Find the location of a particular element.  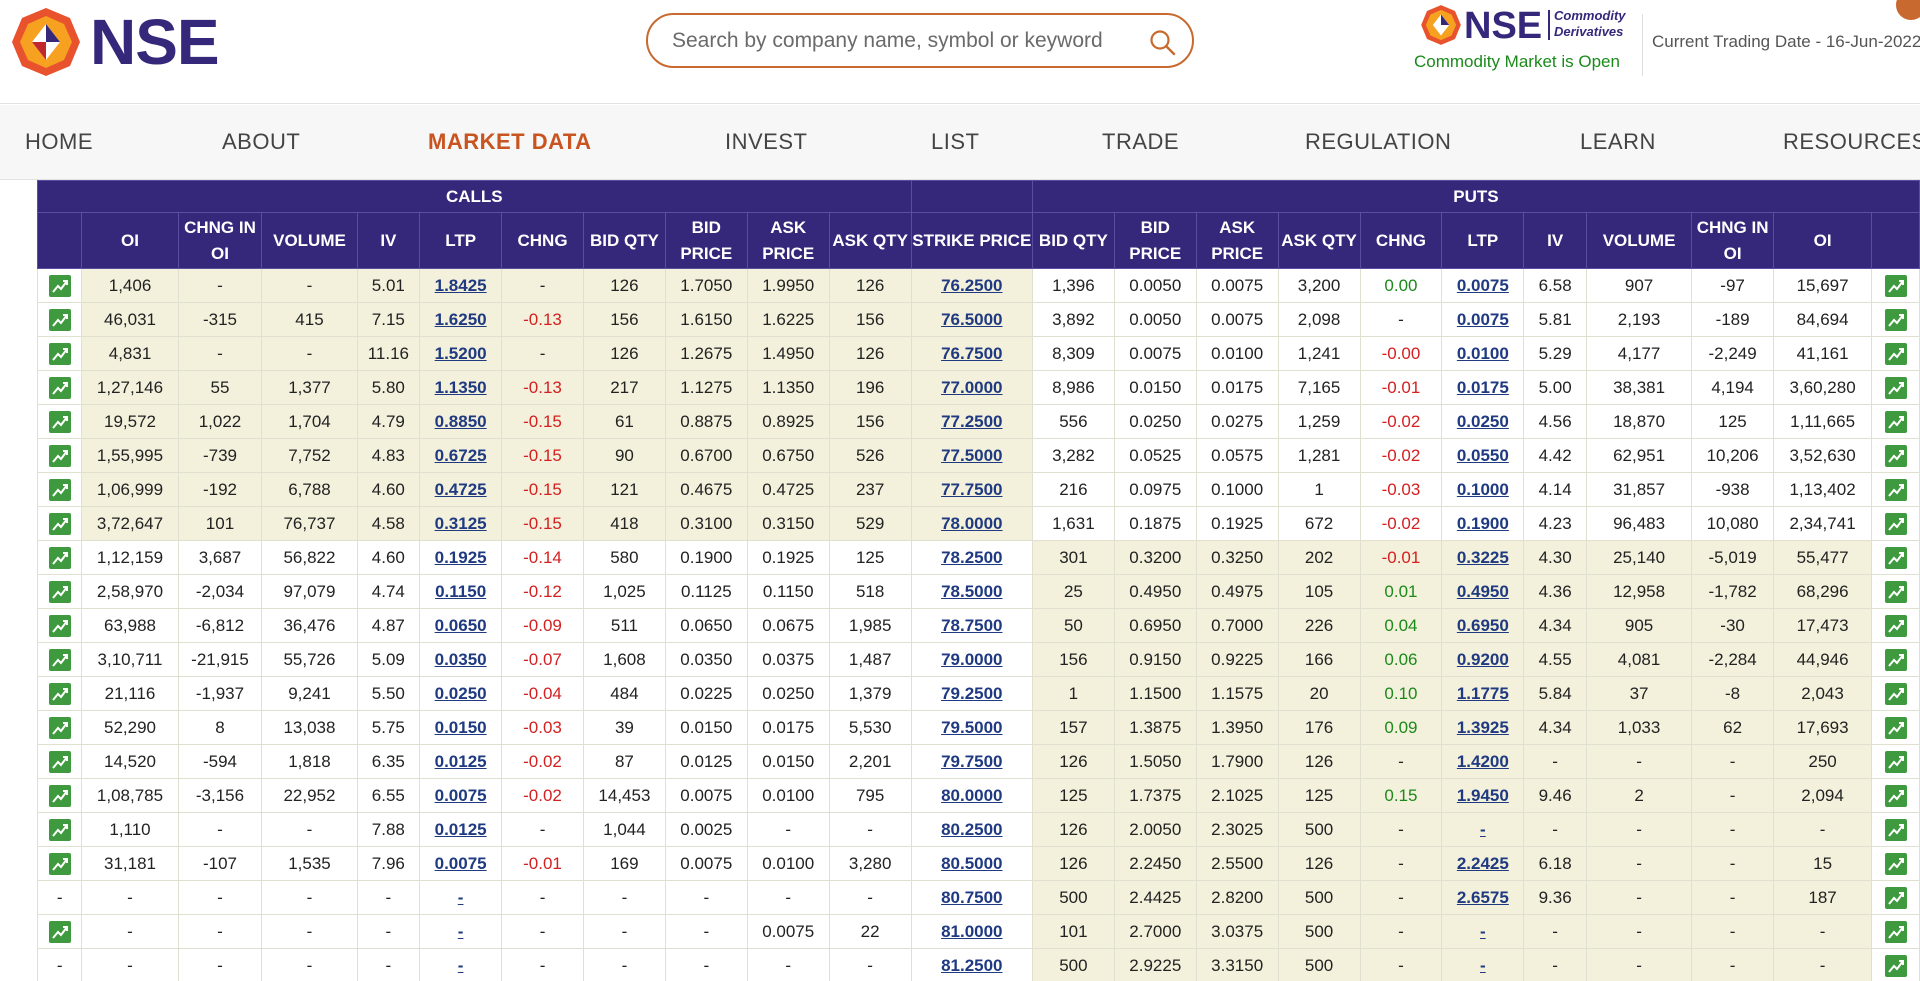

strike-price-cell: 77.2500 is located at coordinates (971, 421).